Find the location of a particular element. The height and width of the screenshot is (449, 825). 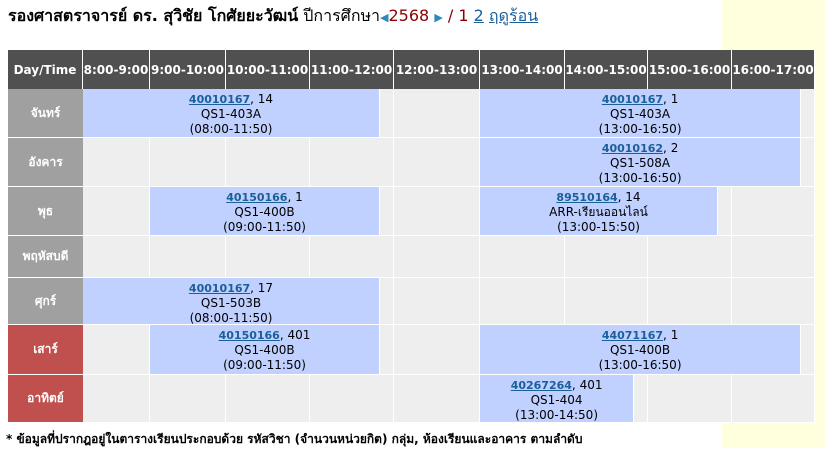

group: 17 is located at coordinates (265, 288).